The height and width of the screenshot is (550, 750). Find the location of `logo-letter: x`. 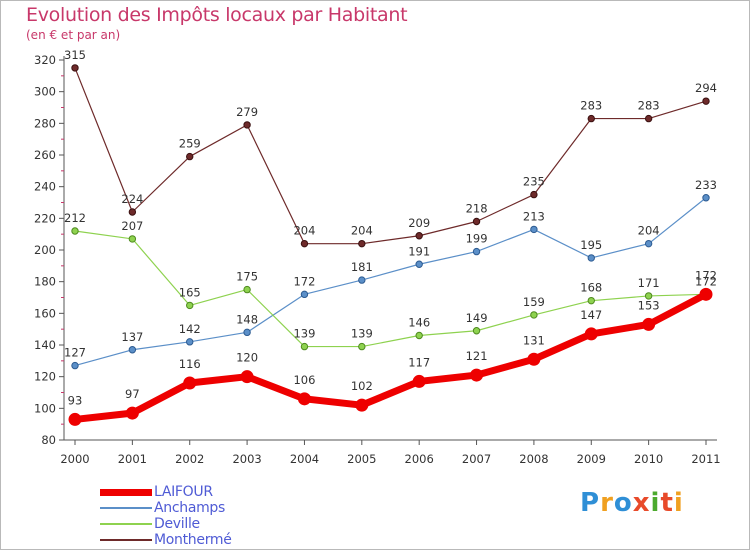

logo-letter: x is located at coordinates (641, 503).